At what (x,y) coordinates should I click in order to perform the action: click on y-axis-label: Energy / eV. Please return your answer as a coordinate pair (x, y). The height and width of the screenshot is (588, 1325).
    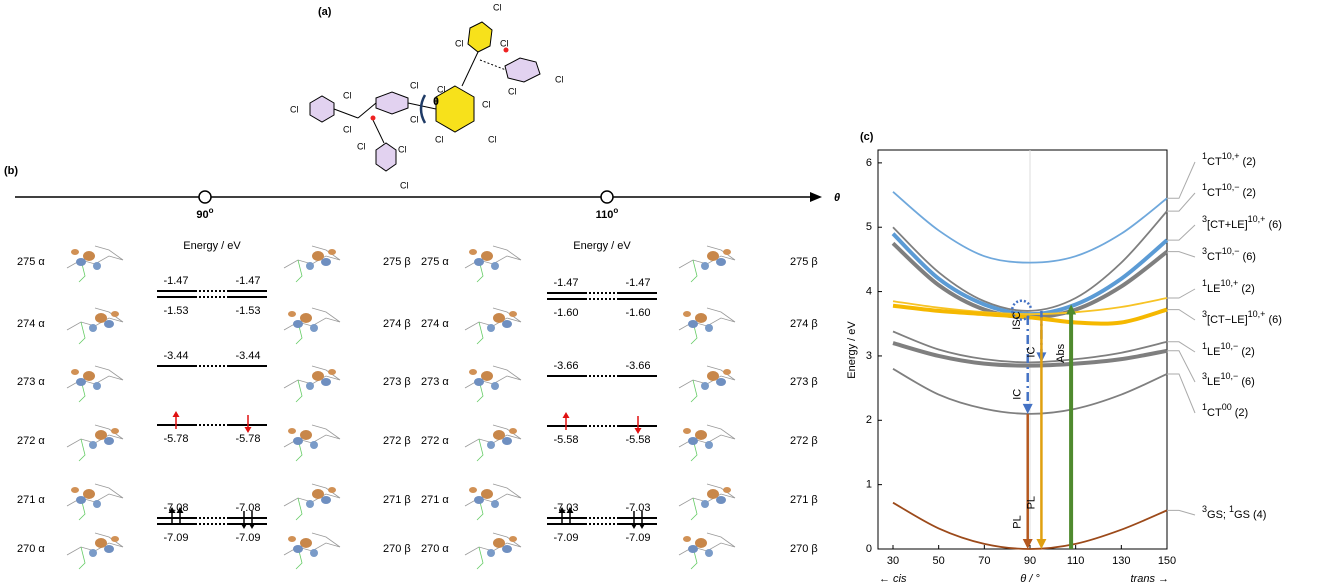
    Looking at the image, I should click on (852, 350).